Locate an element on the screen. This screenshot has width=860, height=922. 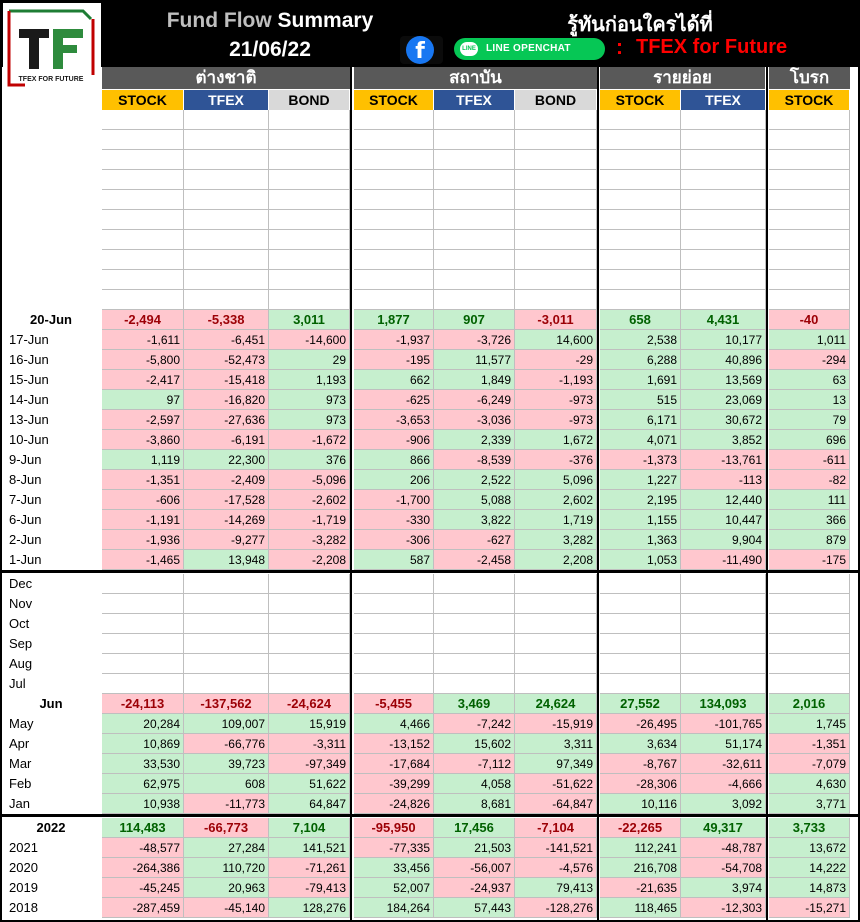
value-cell: 39,723 is located at coordinates (226, 764).